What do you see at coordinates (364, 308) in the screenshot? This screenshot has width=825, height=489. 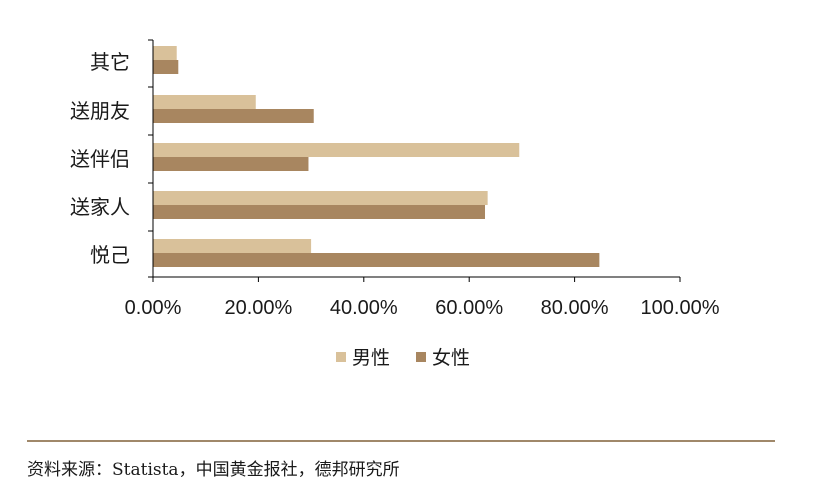 I see `x-tick-label: 40.00%` at bounding box center [364, 308].